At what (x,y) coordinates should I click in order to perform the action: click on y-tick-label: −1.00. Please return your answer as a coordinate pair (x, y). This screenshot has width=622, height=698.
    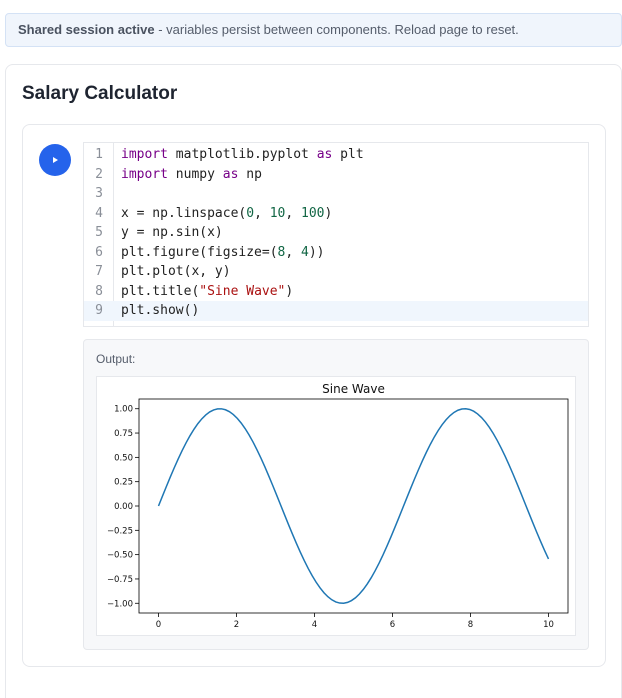
    Looking at the image, I should click on (120, 604).